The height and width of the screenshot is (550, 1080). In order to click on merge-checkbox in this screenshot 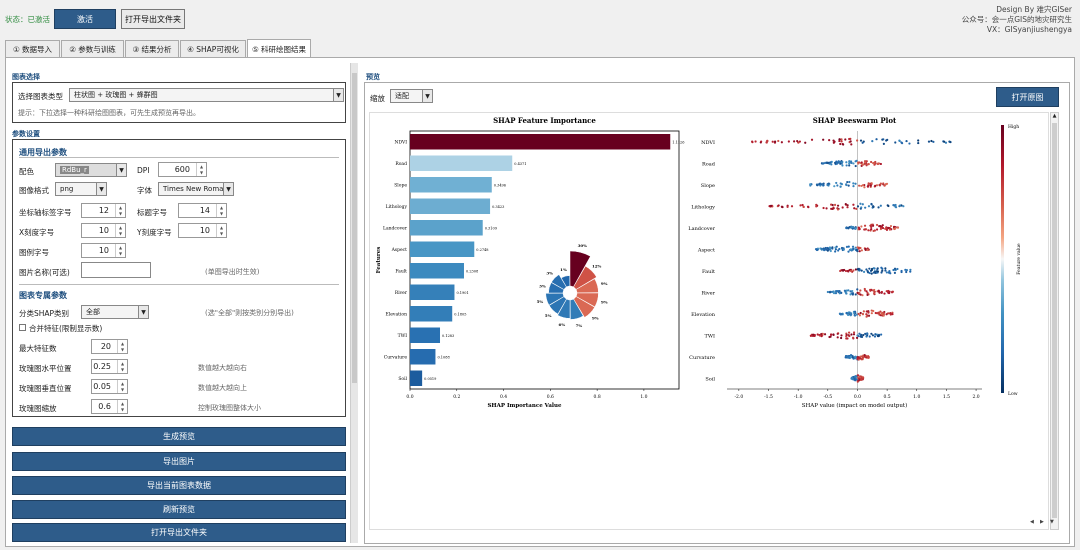, I will do `click(22, 327)`.